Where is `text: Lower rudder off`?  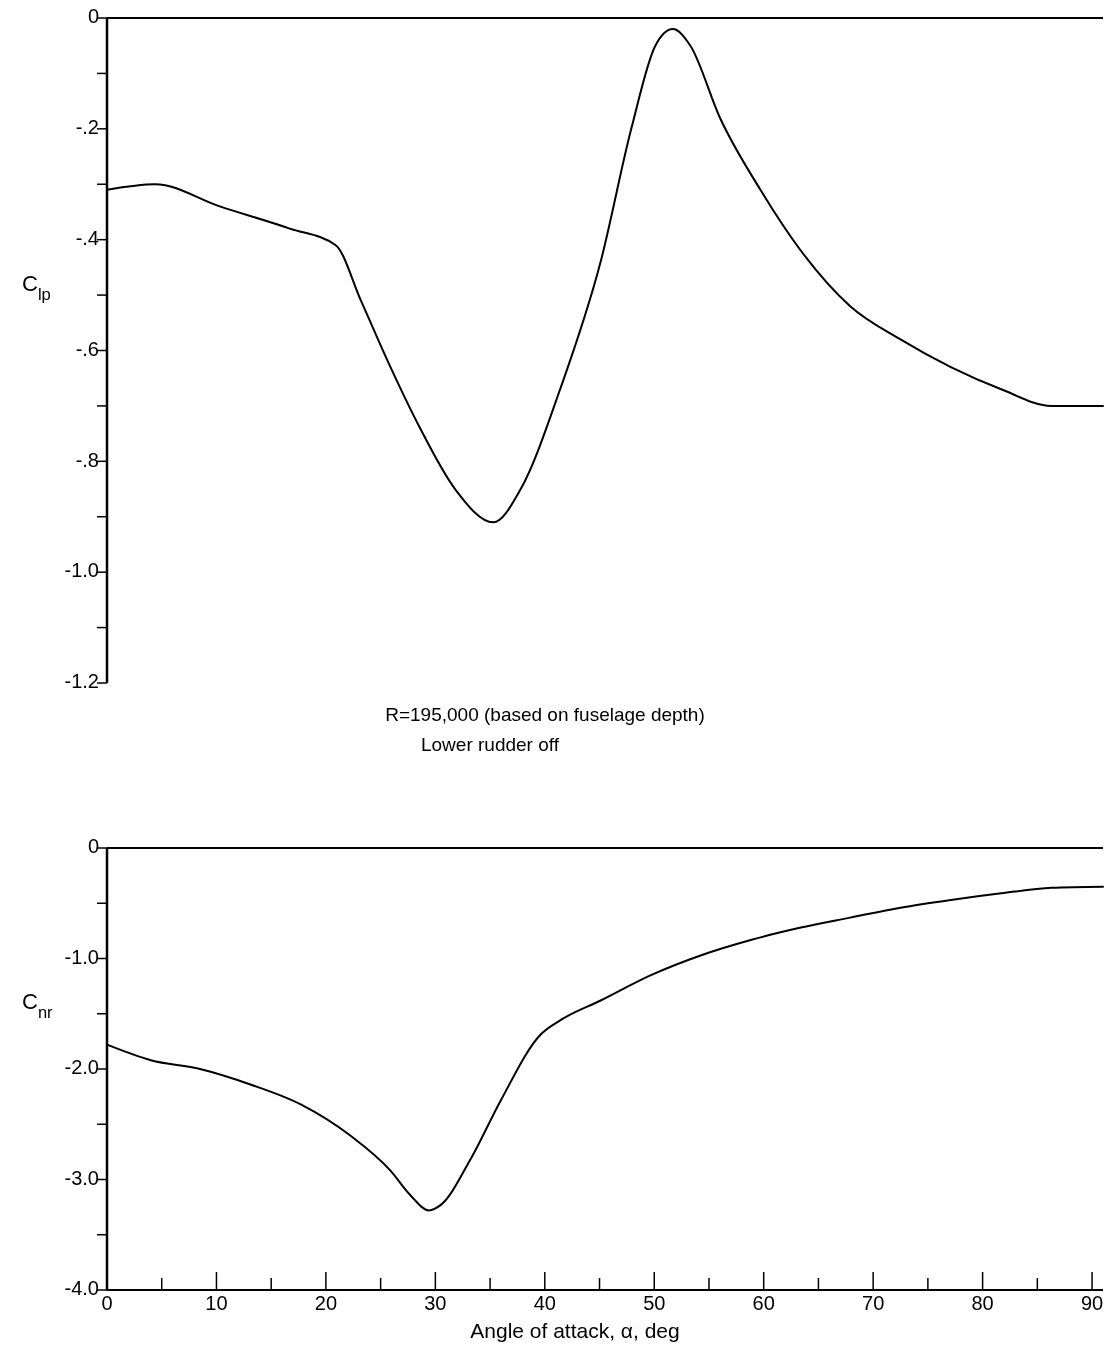 text: Lower rudder off is located at coordinates (490, 744).